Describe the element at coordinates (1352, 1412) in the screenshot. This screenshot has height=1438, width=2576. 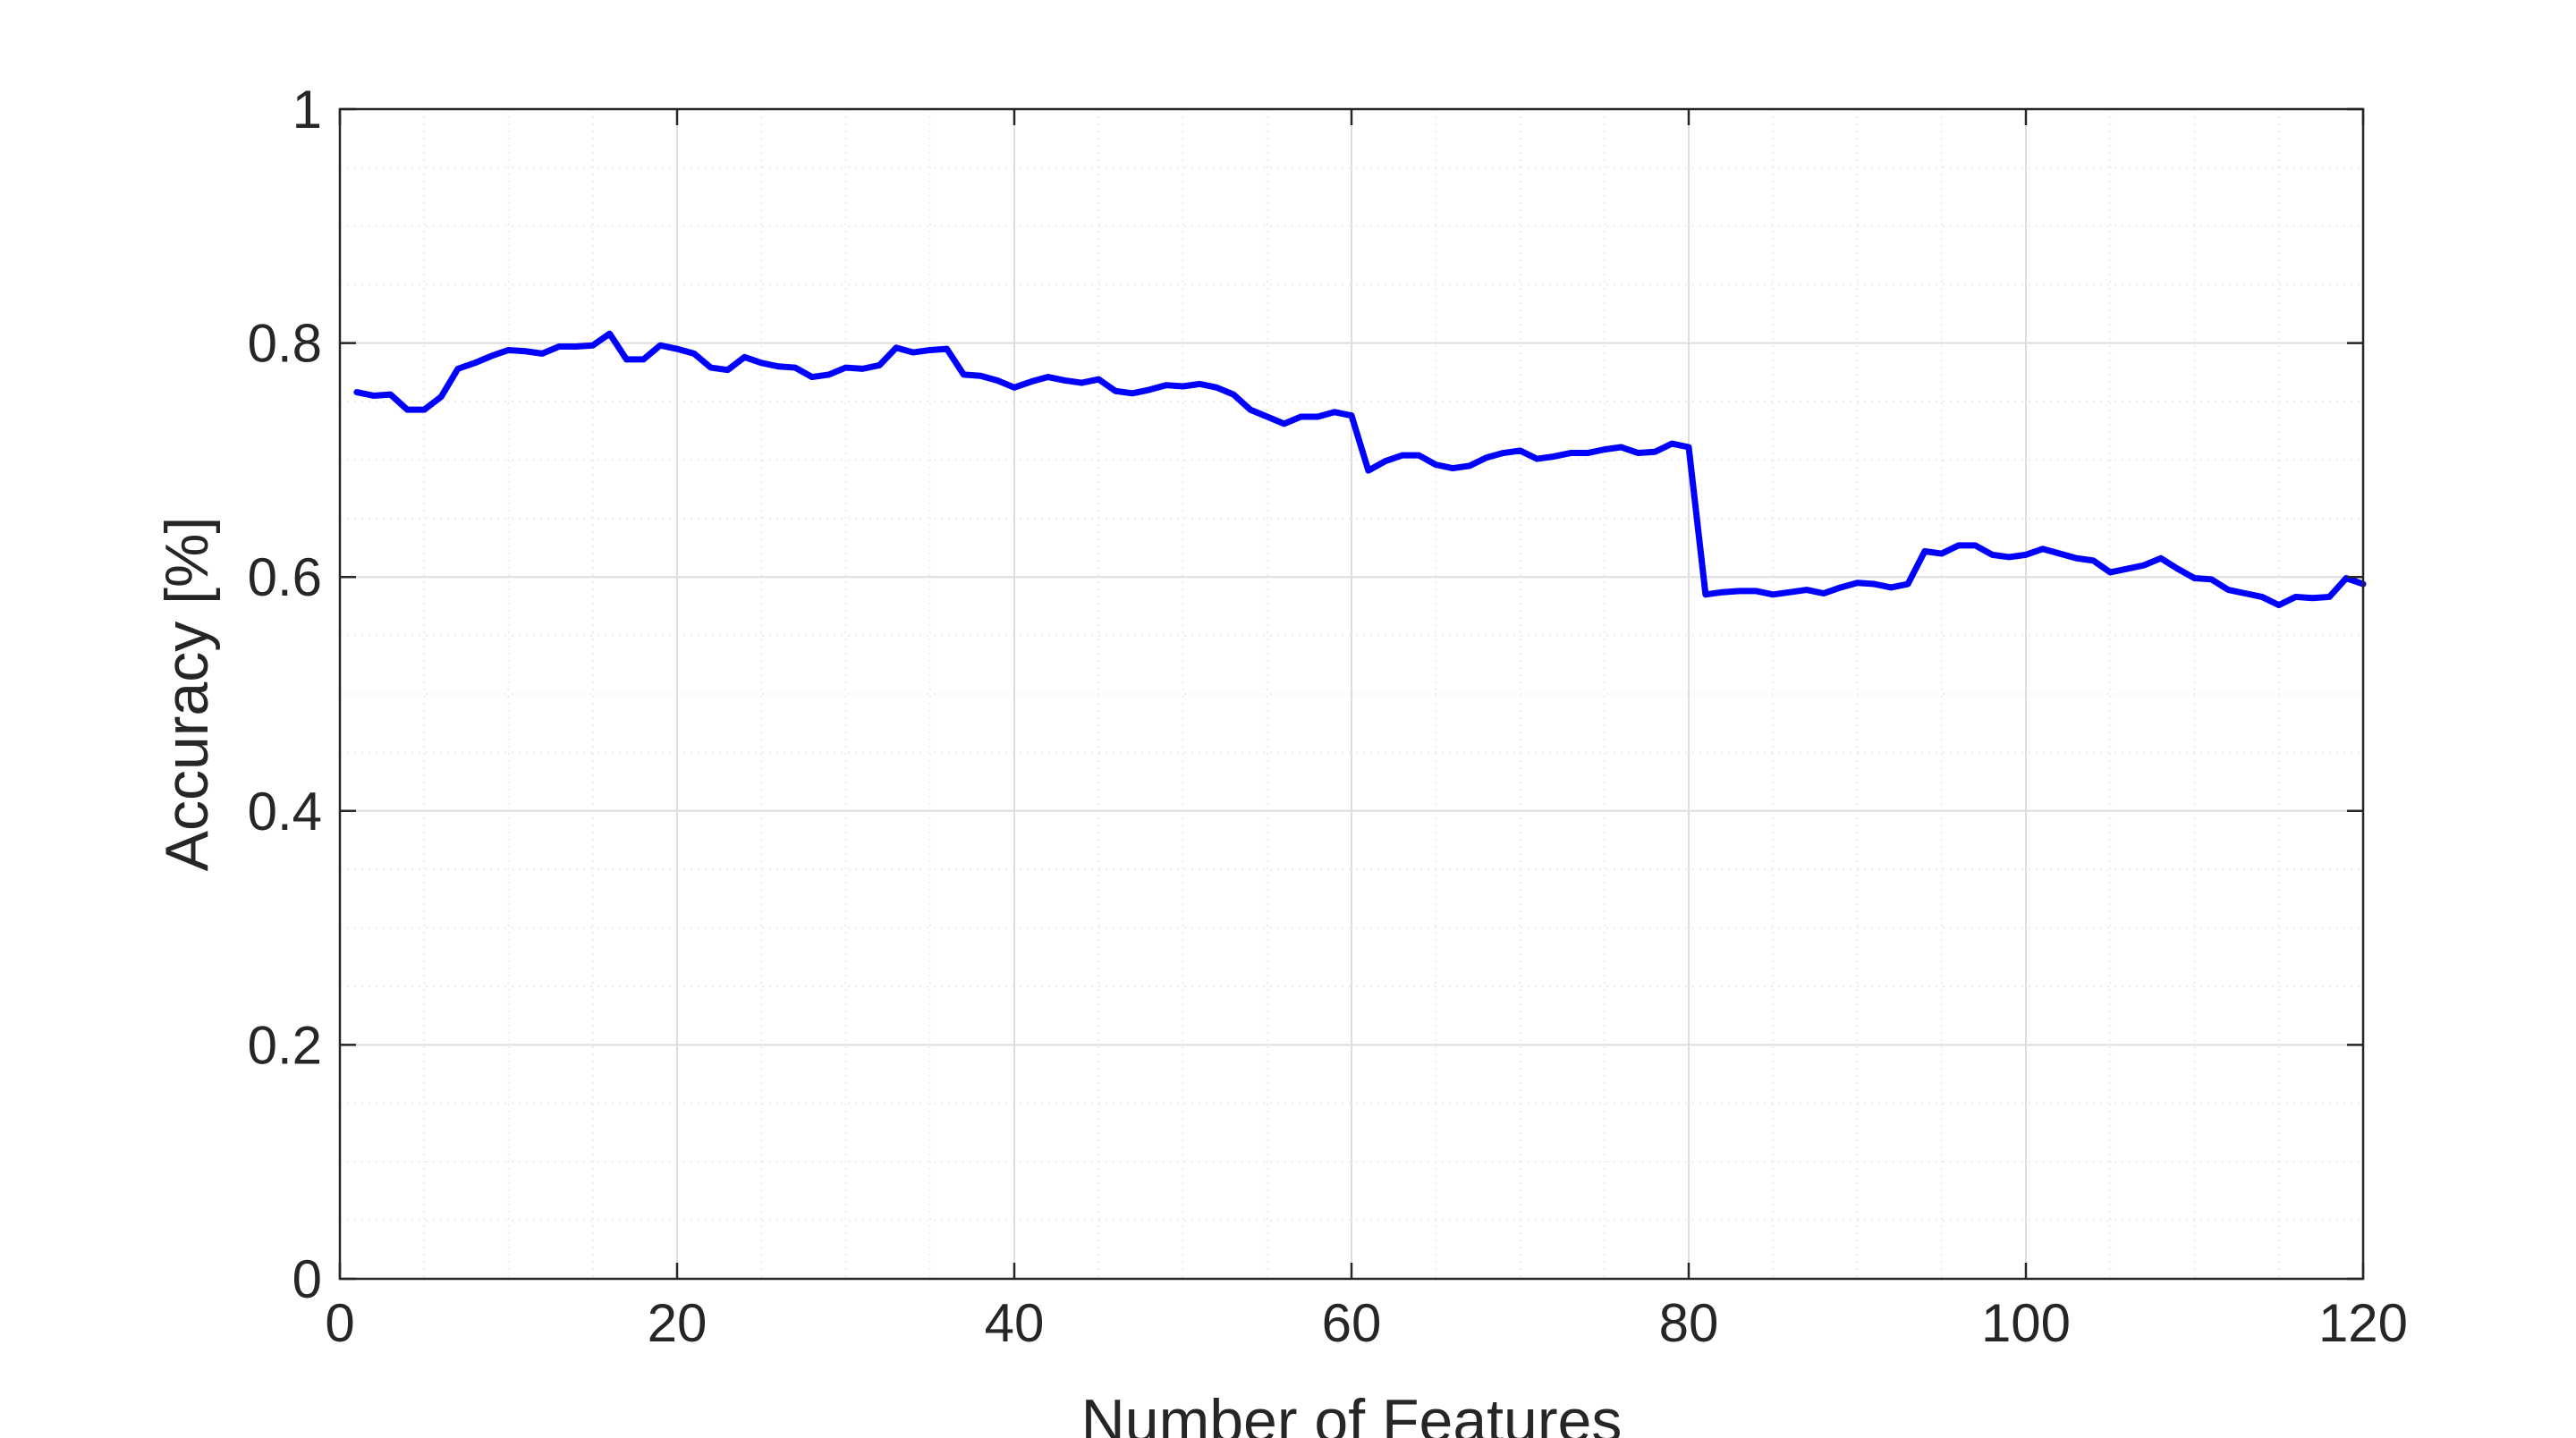
I see `x-axis-title: Number of Features` at that location.